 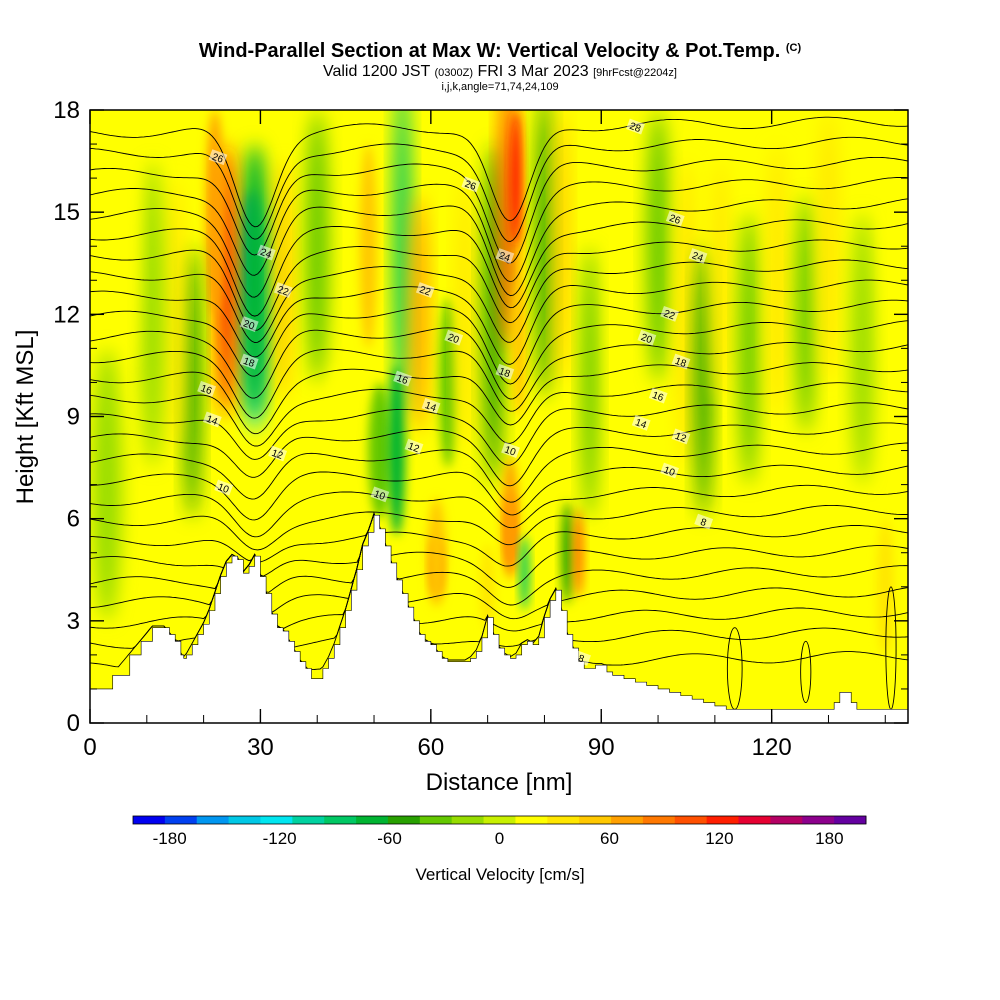 I want to click on contour-label-10: 20, so click(x=249, y=324).